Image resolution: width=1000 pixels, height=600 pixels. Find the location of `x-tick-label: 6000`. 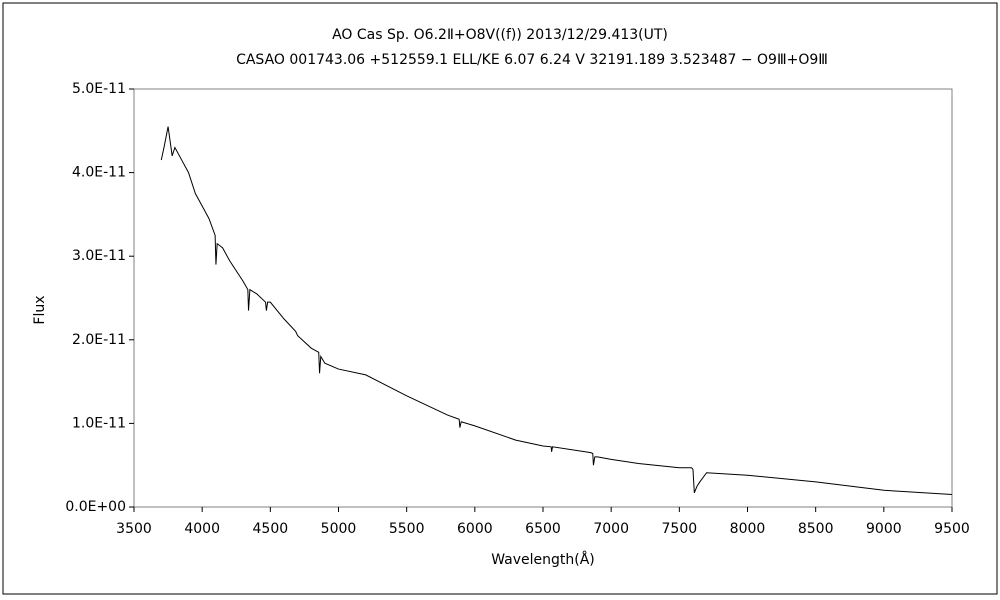

x-tick-label: 6000 is located at coordinates (475, 529).